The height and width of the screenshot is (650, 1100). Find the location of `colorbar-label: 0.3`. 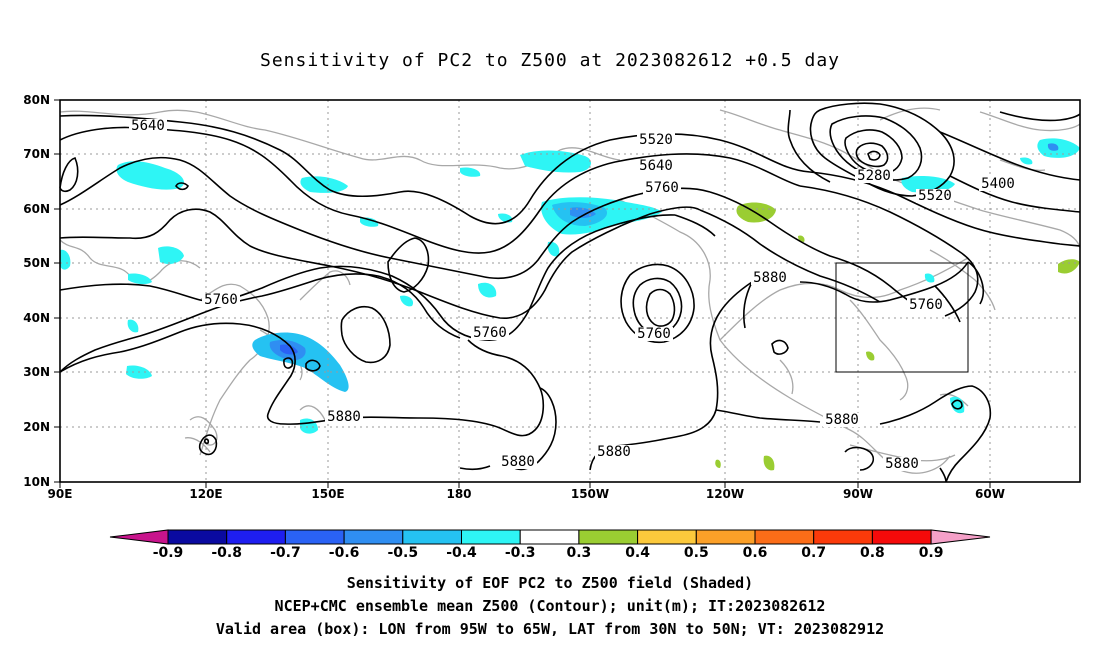

colorbar-label: 0.3 is located at coordinates (578, 553).